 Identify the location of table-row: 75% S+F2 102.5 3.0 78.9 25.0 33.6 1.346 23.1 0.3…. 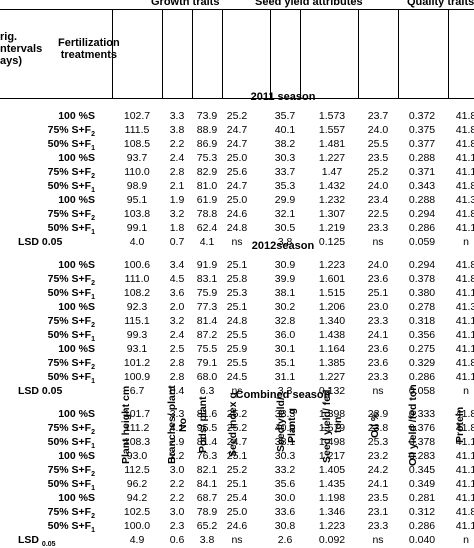
(237, 512).